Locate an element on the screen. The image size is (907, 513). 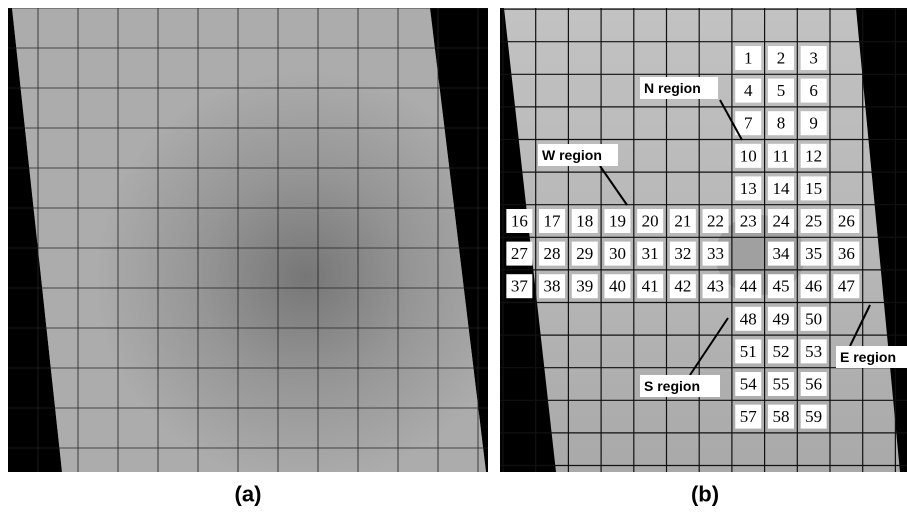
cell-number: 36 is located at coordinates (846, 253).